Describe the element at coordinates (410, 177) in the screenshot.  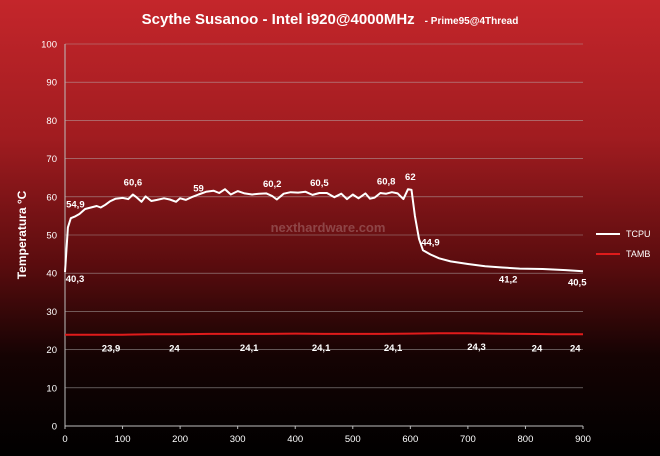
I see `data-label: 62` at that location.